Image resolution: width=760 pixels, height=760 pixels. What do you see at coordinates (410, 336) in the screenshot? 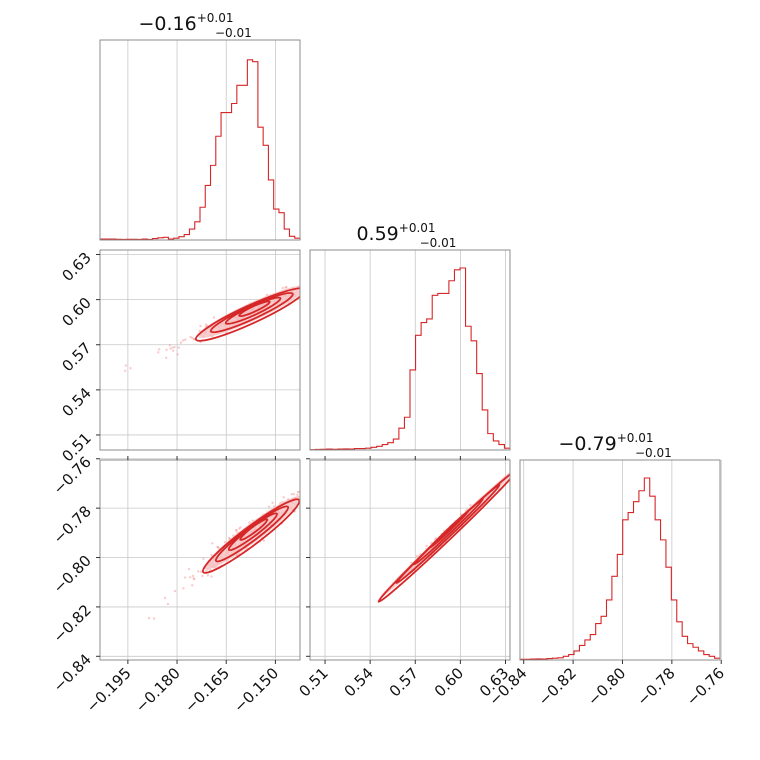
I see `hist-panel-1: 0.59+0.01−0.01` at bounding box center [410, 336].